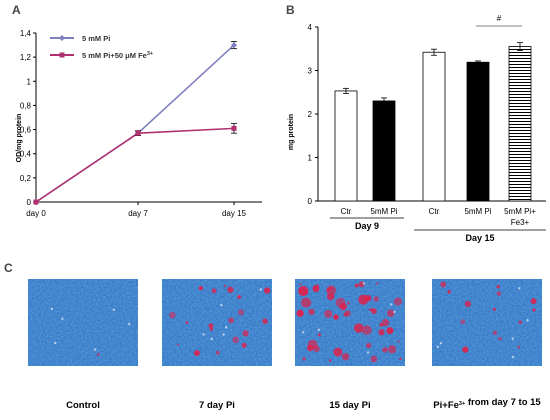 This screenshot has width=550, height=420. I want to click on chart-a-y-tick-label: 0,6, so click(26, 130).